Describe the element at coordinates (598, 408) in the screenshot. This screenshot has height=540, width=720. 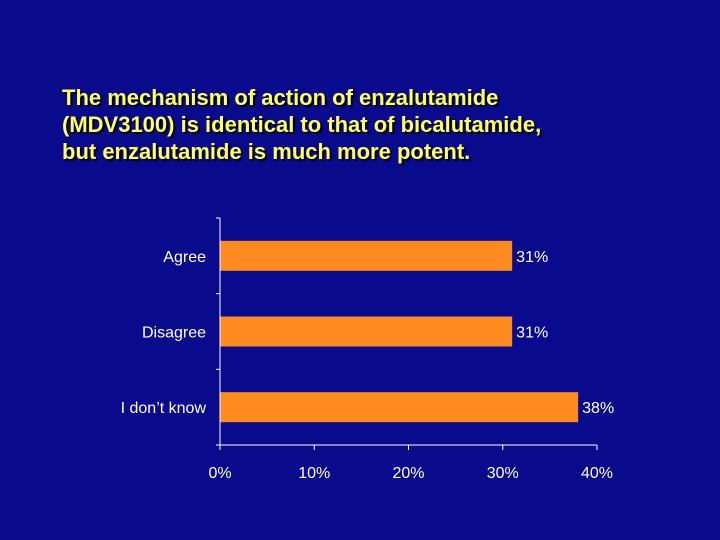
I see `value-label: 38%` at that location.